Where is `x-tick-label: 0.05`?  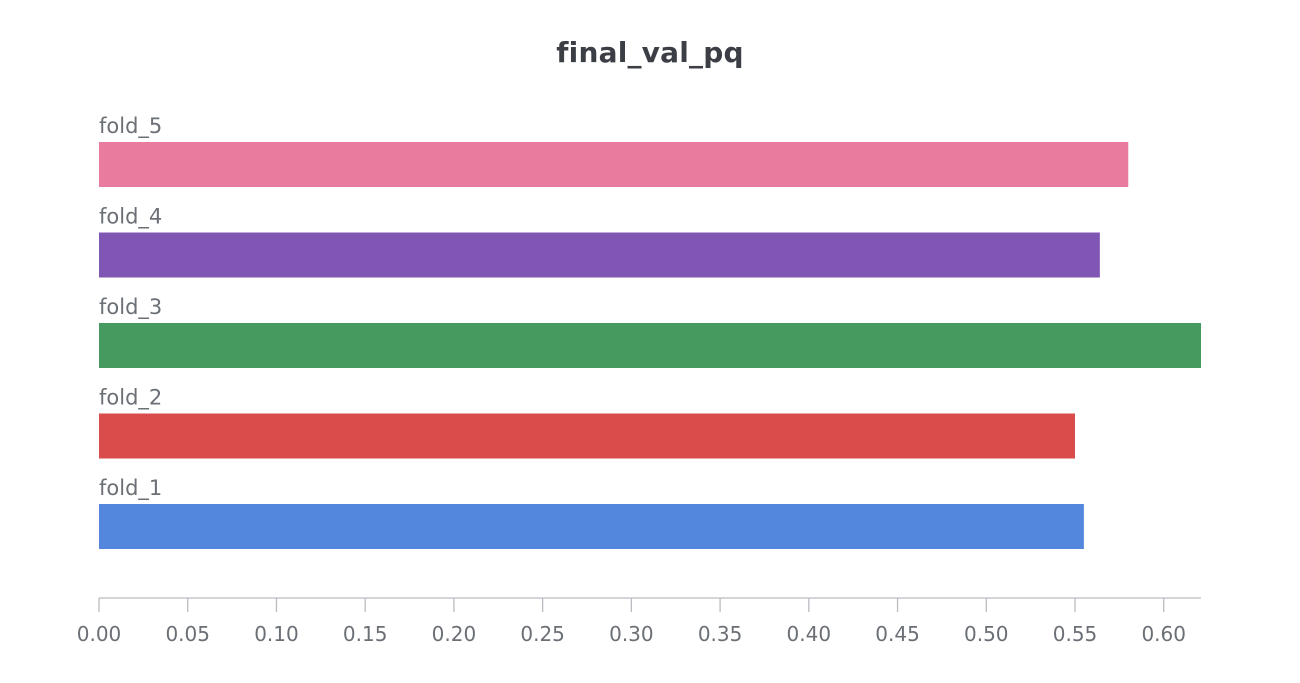 x-tick-label: 0.05 is located at coordinates (187, 634).